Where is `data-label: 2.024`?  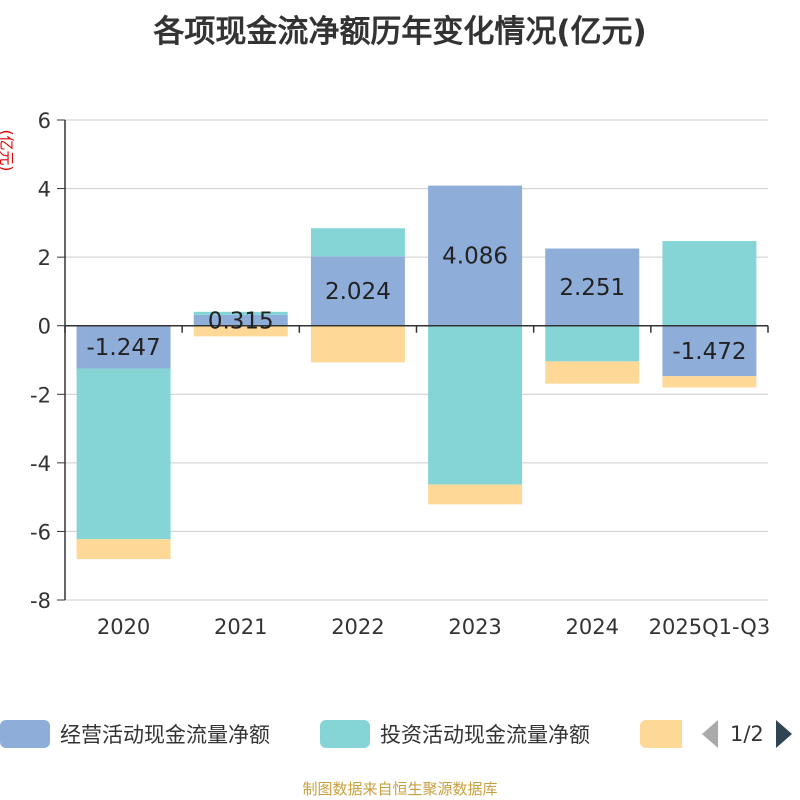
data-label: 2.024 is located at coordinates (358, 292).